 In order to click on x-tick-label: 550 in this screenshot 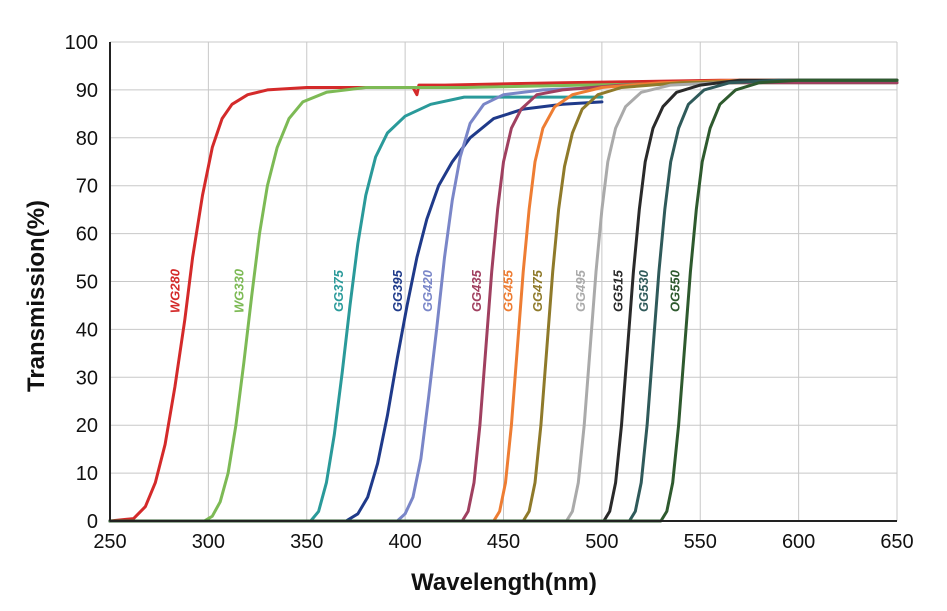, I will do `click(700, 542)`.